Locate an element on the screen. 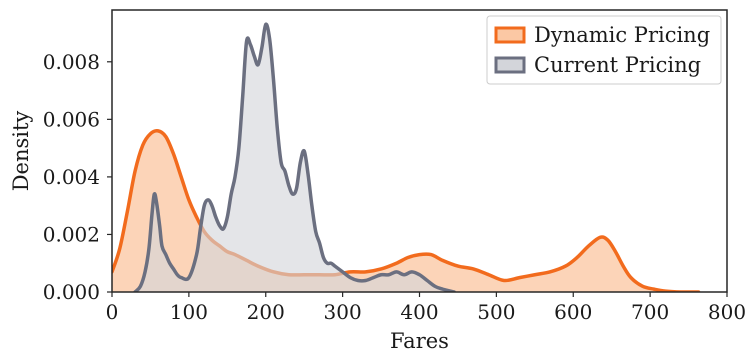  x-tick-label: 300 is located at coordinates (343, 312).